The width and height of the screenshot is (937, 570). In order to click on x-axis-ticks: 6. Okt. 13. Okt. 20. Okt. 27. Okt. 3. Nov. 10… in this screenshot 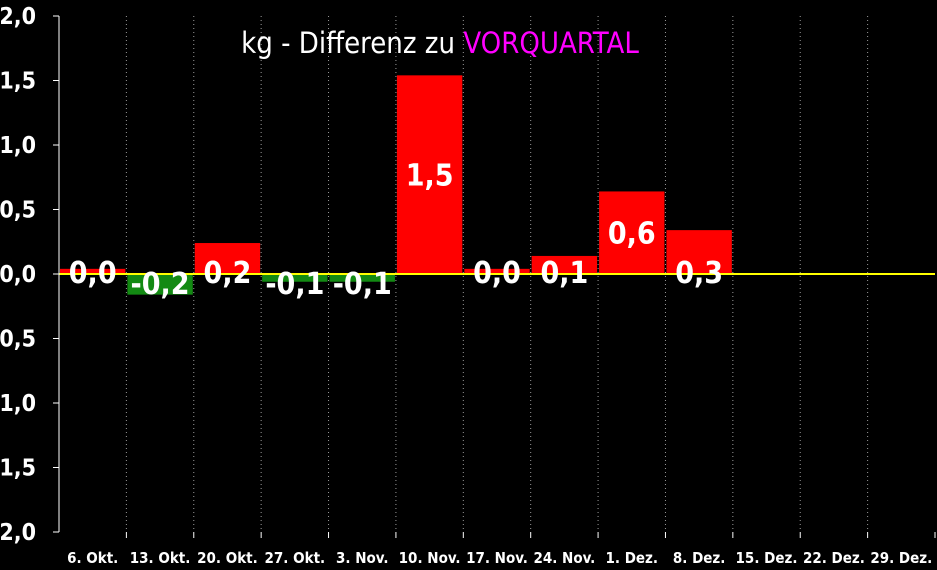, I will do `click(501, 549)`.